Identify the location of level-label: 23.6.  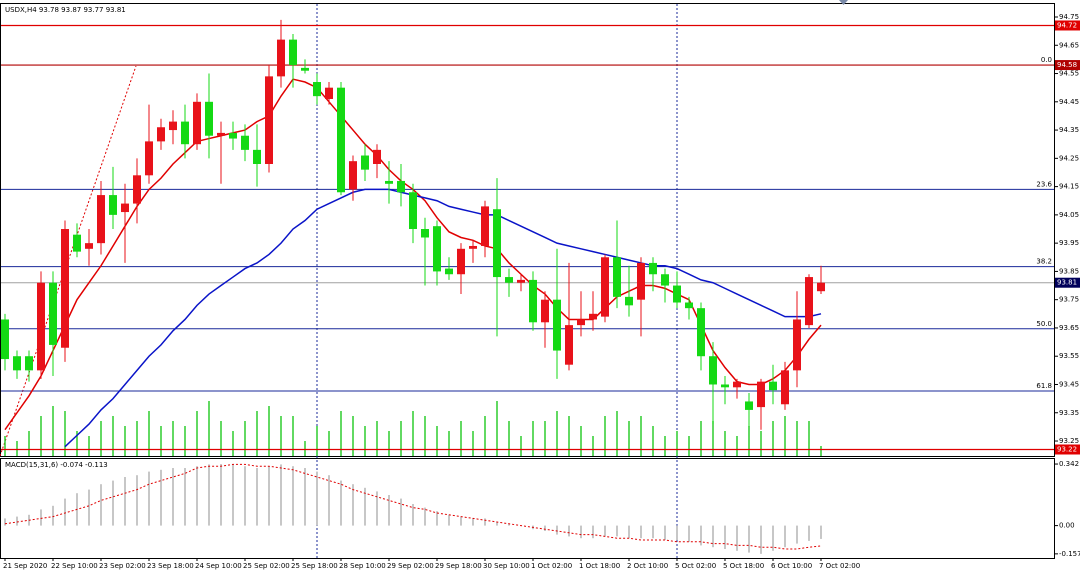
(1044, 184).